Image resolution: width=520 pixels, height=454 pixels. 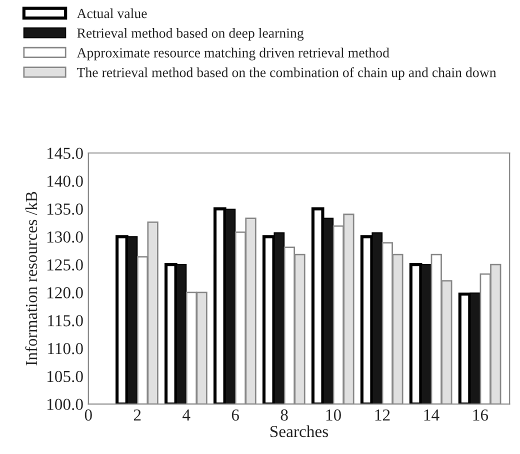 What do you see at coordinates (65, 154) in the screenshot?
I see `y-tick-label: 145.0` at bounding box center [65, 154].